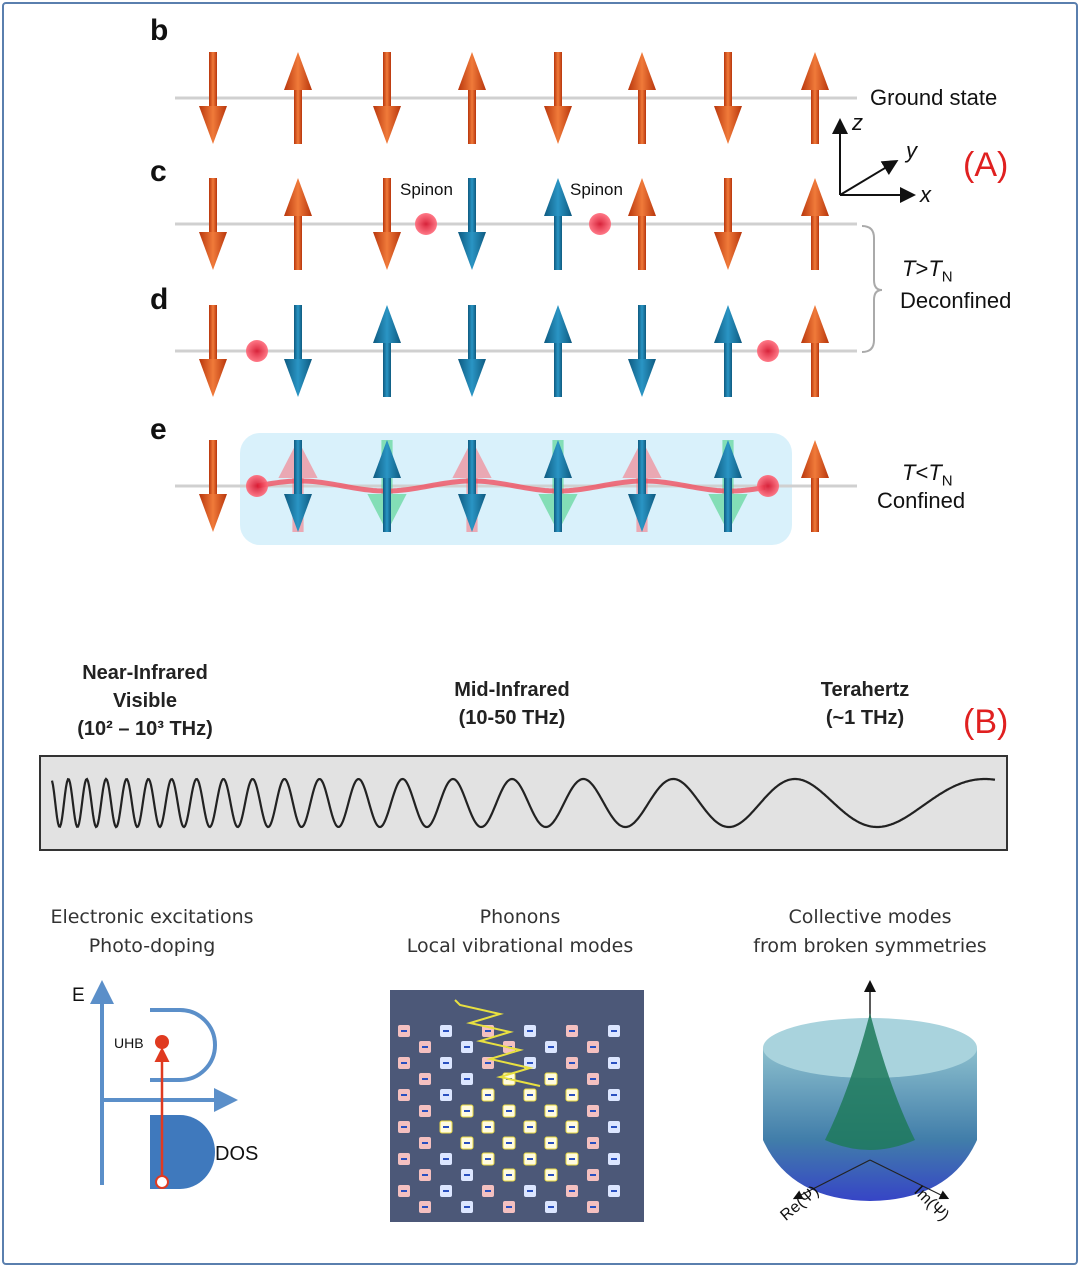  What do you see at coordinates (159, 30) in the screenshot?
I see `row-label-b: b` at bounding box center [159, 30].